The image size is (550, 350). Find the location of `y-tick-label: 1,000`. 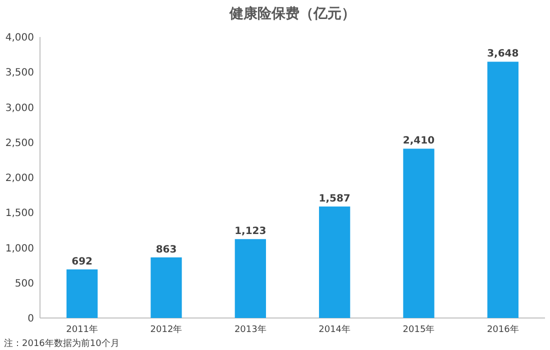

y-tick-label: 1,000 is located at coordinates (19, 248).